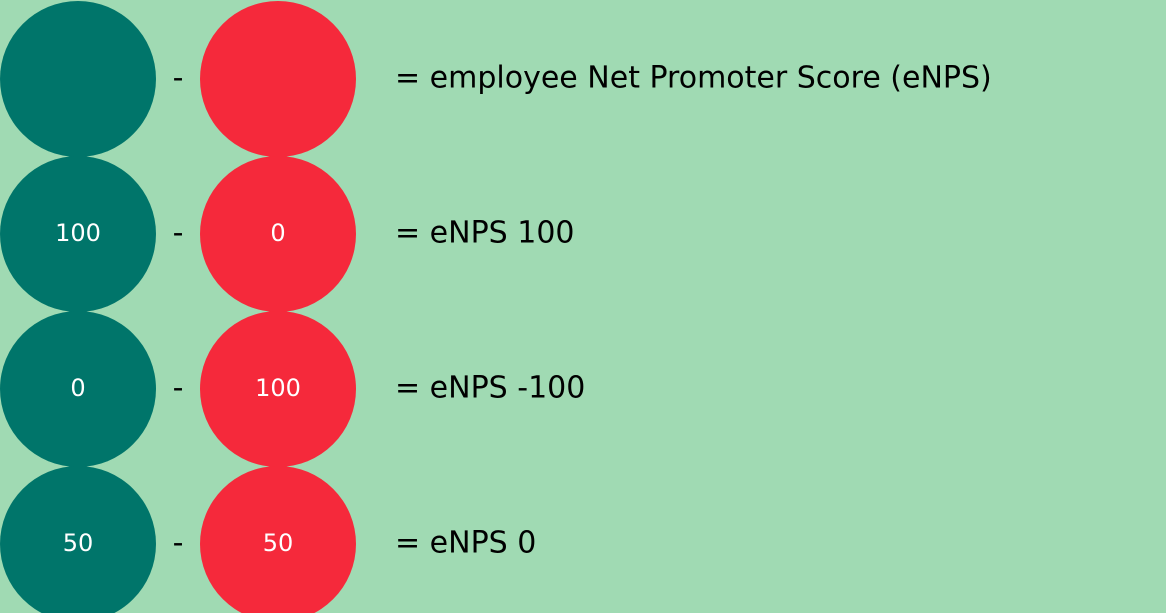 This screenshot has height=613, width=1166. I want to click on detractor-label: 0, so click(277, 233).